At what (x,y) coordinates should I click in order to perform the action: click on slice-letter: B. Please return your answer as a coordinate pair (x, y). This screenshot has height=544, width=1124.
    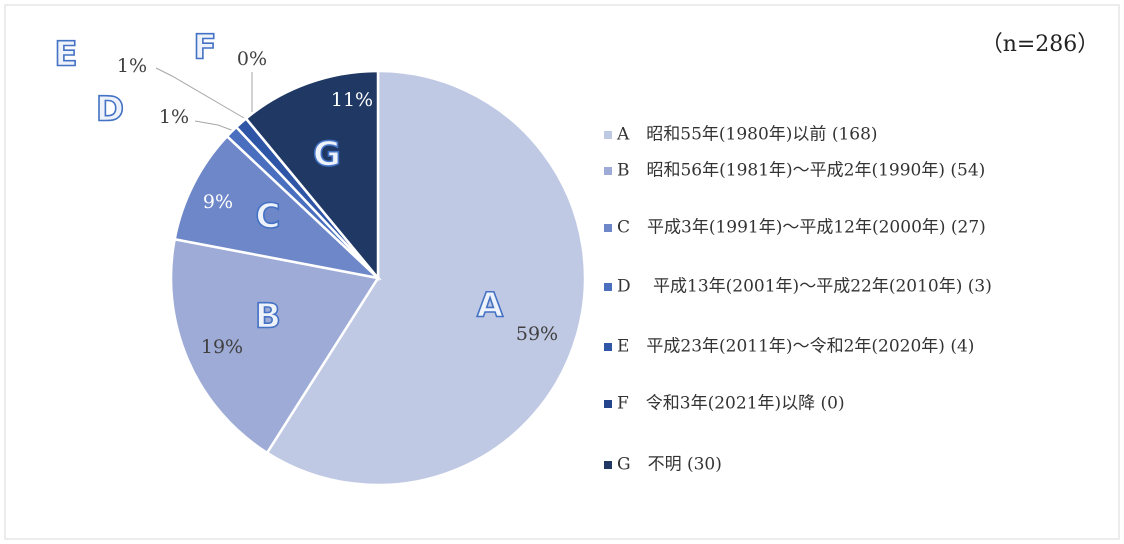
    Looking at the image, I should click on (268, 317).